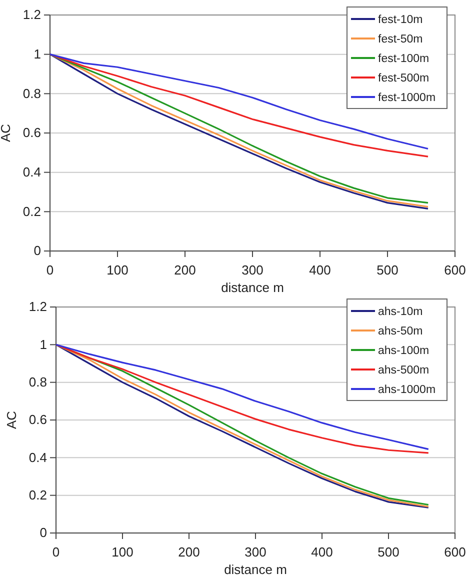  Describe the element at coordinates (404, 351) in the screenshot. I see `legend-label: ahs-100m` at that location.